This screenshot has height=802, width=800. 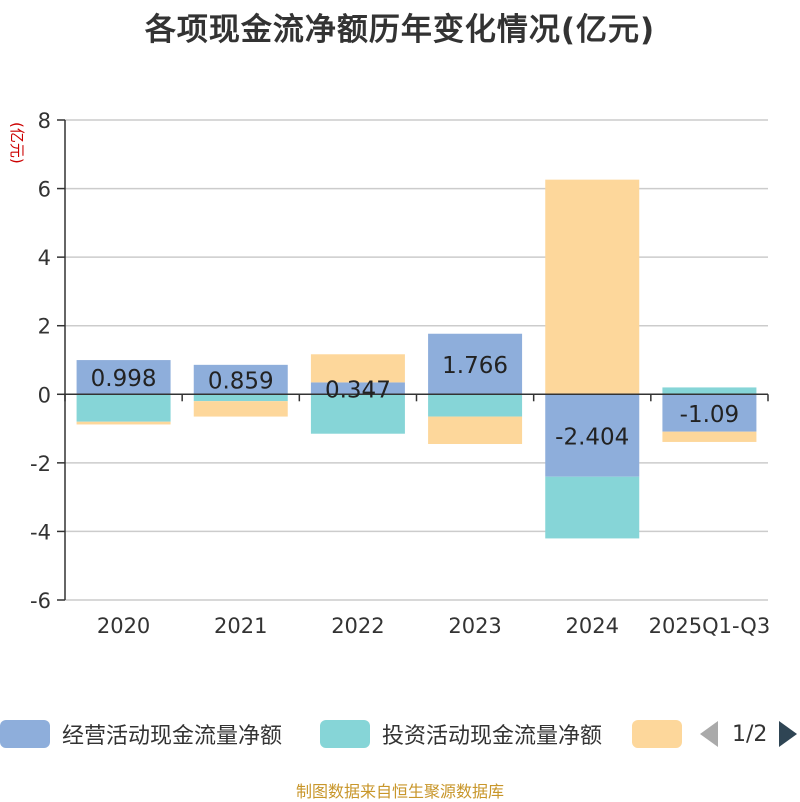 What do you see at coordinates (44, 327) in the screenshot?
I see `y-tick-label: 2` at bounding box center [44, 327].